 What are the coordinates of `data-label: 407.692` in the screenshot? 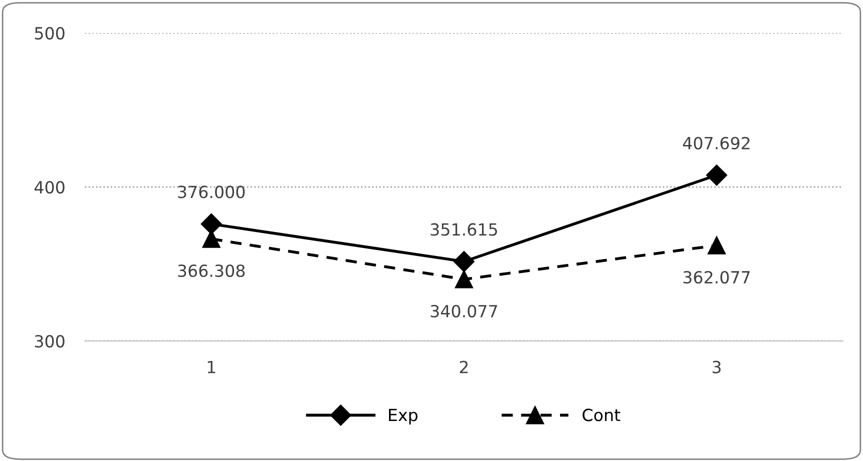 It's located at (716, 143).